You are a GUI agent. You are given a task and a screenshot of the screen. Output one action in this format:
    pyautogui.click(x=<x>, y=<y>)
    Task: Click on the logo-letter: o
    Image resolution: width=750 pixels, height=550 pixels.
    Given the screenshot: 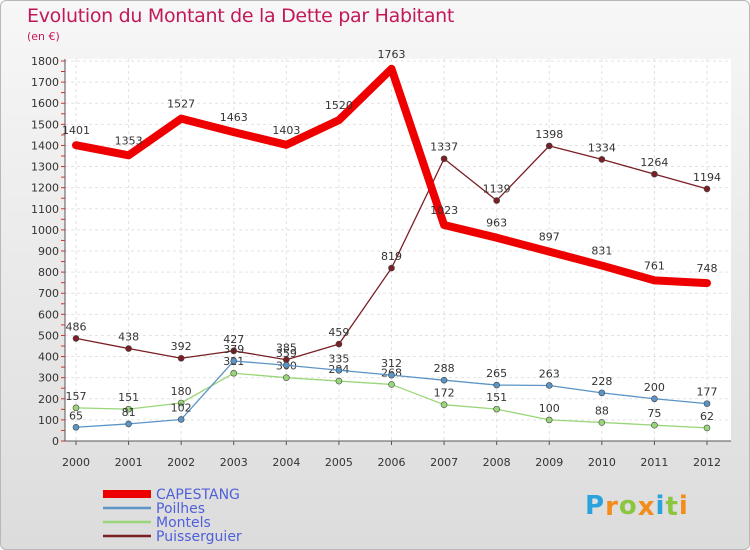 What is the action you would take?
    pyautogui.click(x=628, y=506)
    